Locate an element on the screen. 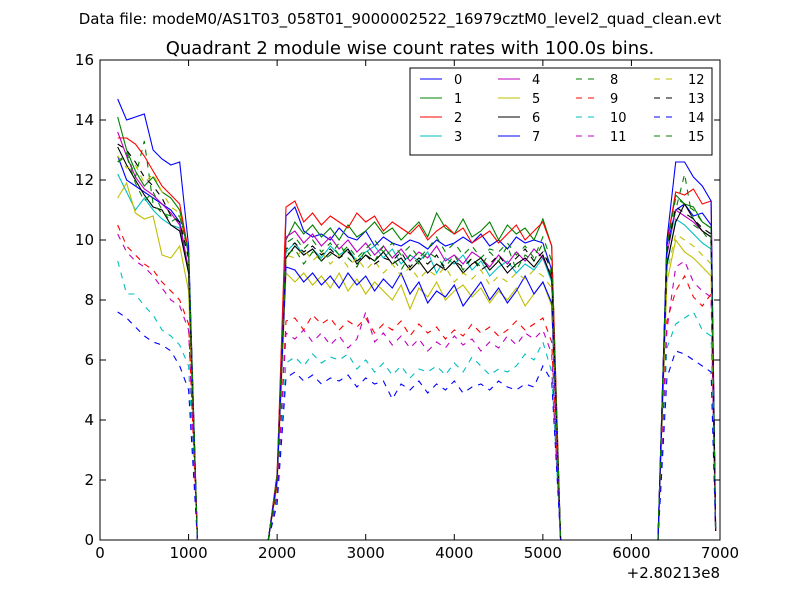 The image size is (800, 600). series-2-seg1-line is located at coordinates (157, 339).